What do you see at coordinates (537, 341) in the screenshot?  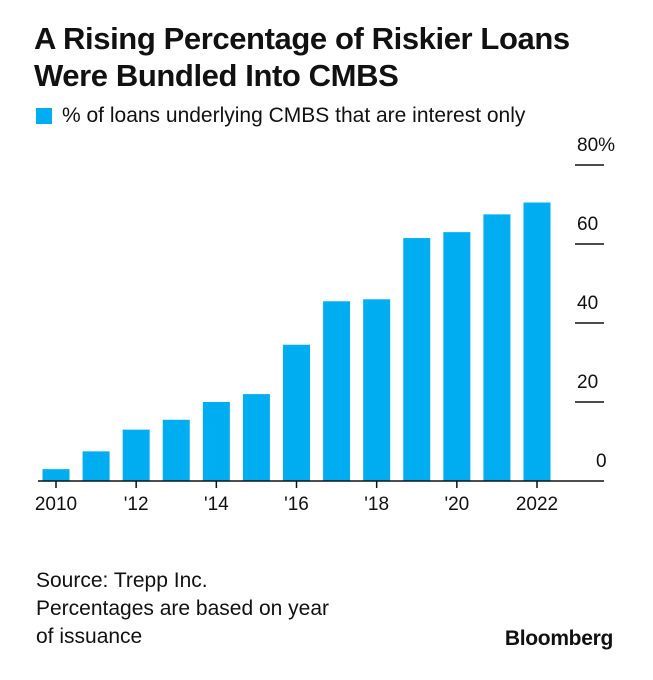 I see `bar-2022` at bounding box center [537, 341].